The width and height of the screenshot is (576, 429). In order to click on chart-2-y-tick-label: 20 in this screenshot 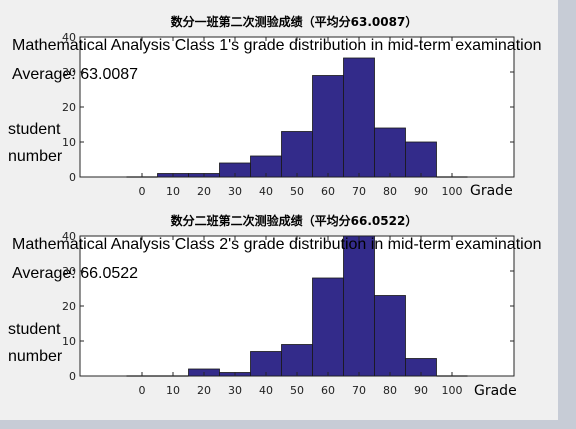, I will do `click(69, 306)`.